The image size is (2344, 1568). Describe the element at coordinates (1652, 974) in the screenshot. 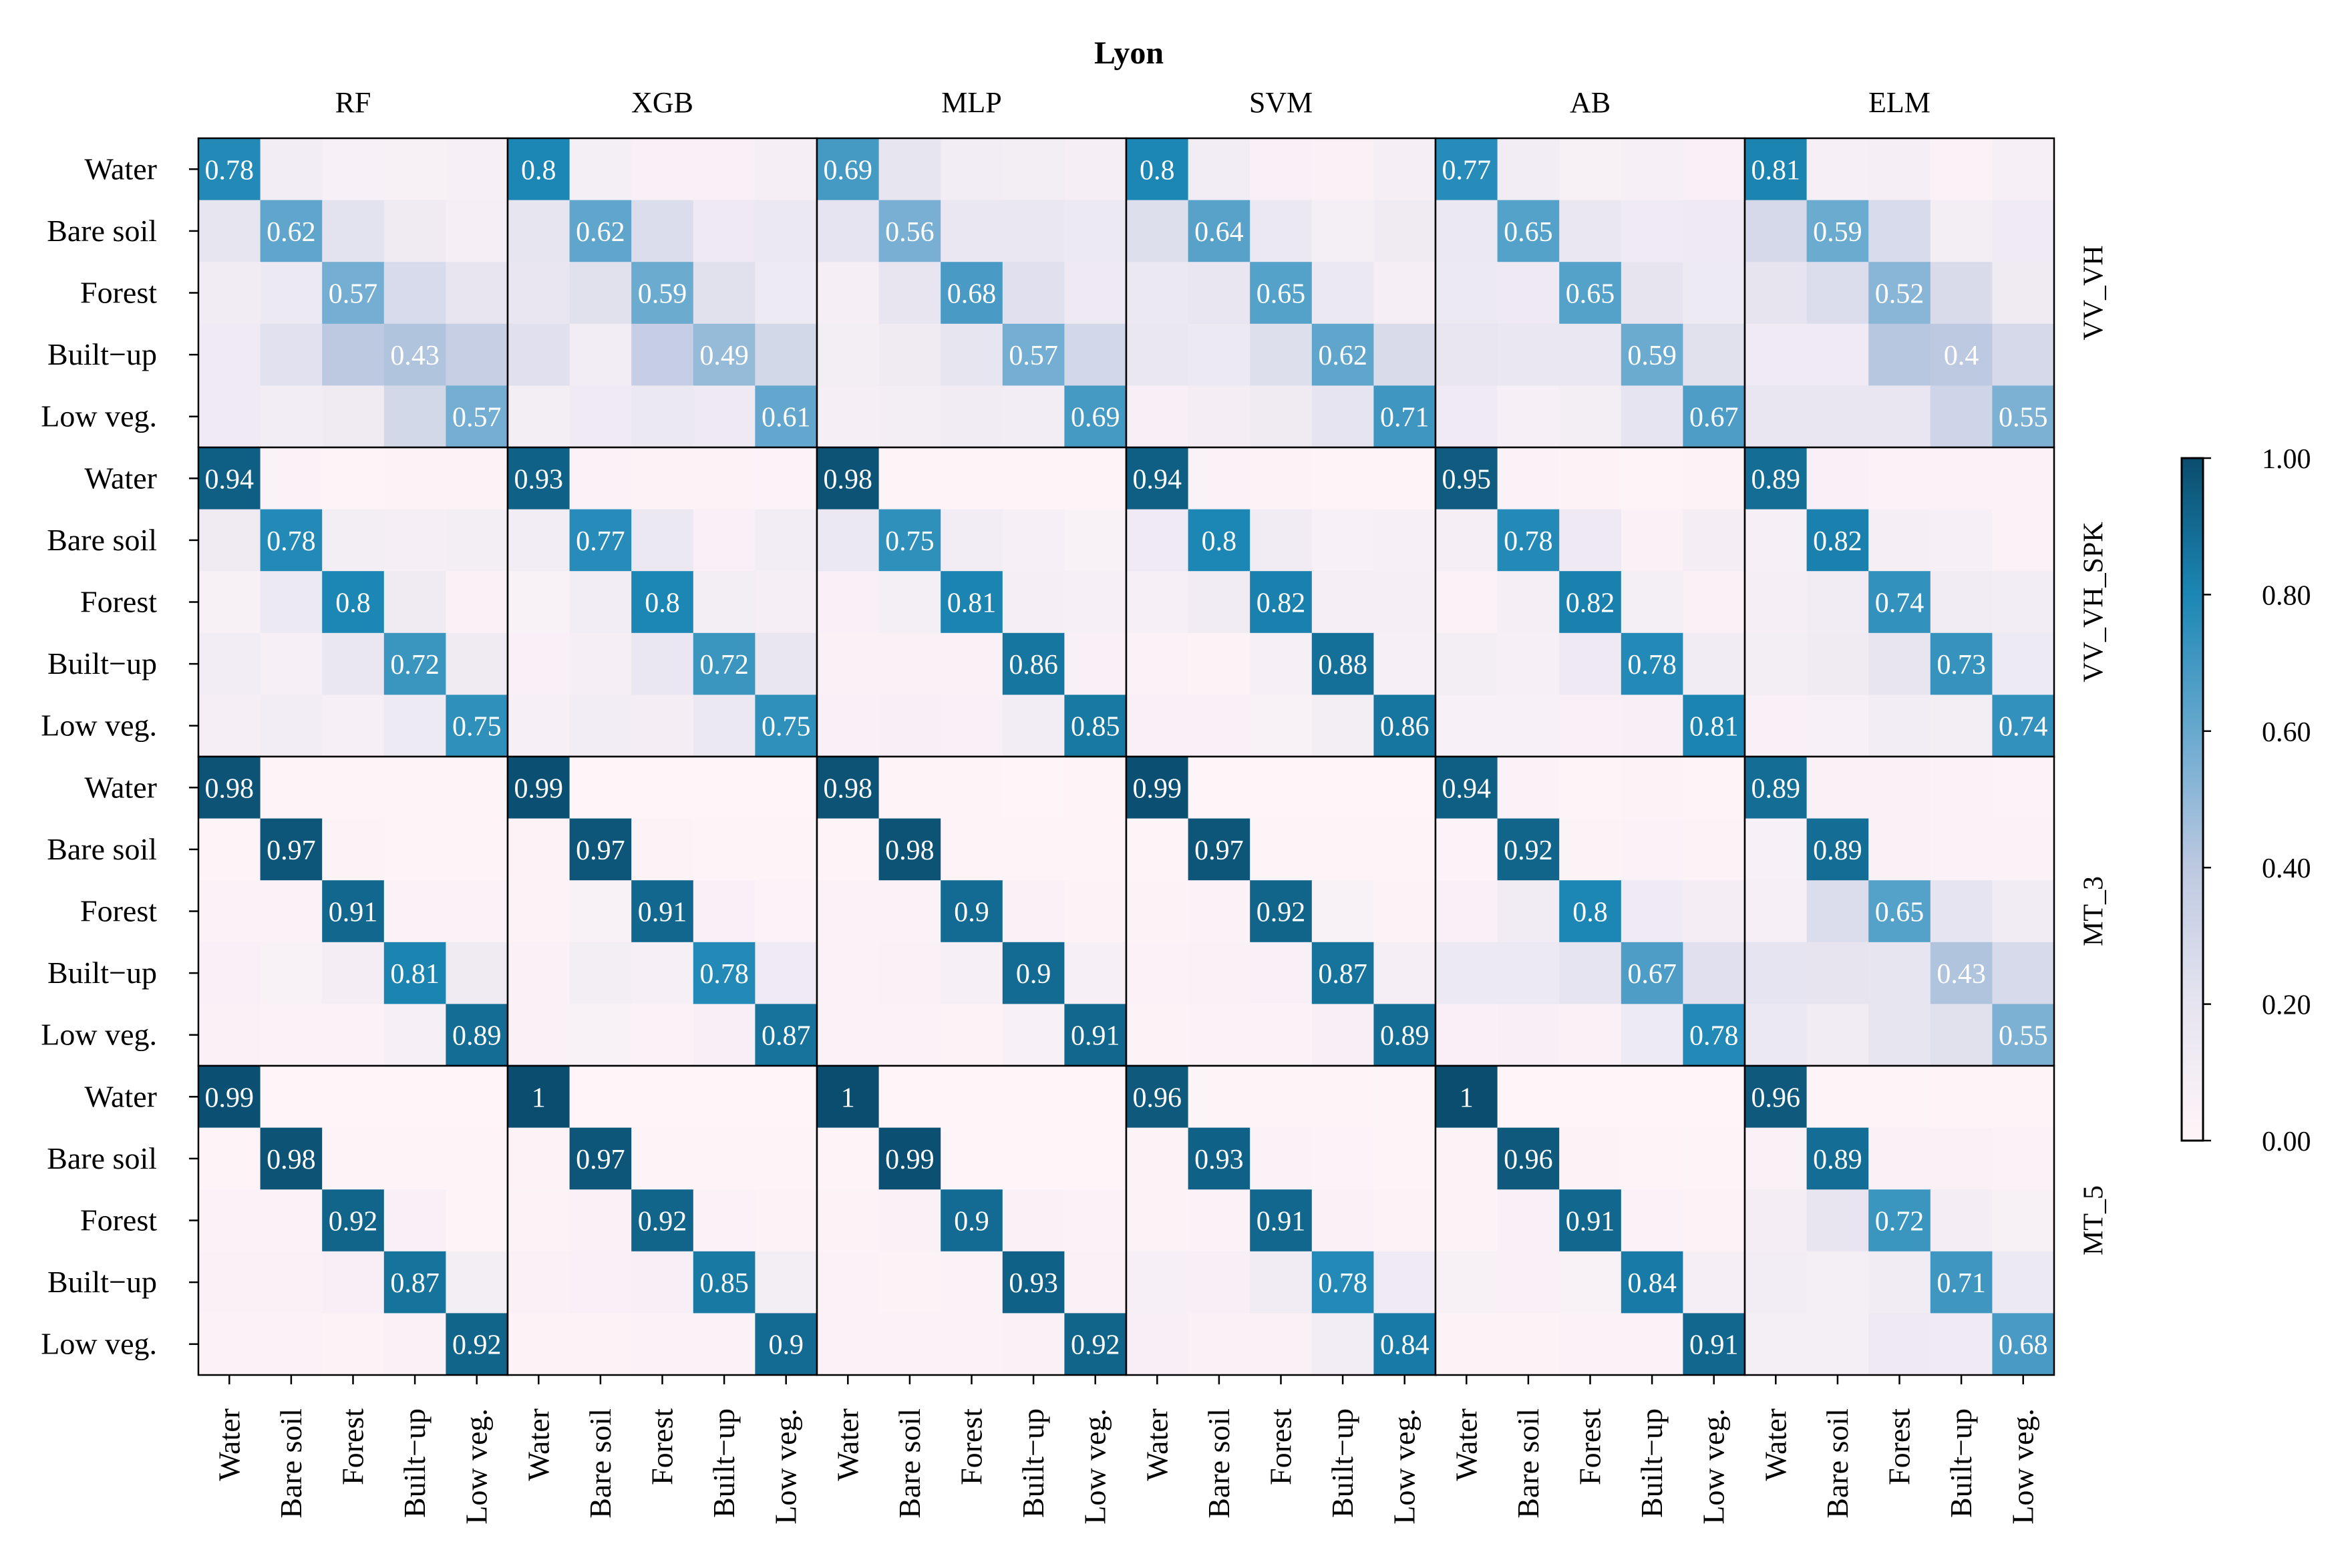

I see `diagonal-value-label: 0.67` at that location.